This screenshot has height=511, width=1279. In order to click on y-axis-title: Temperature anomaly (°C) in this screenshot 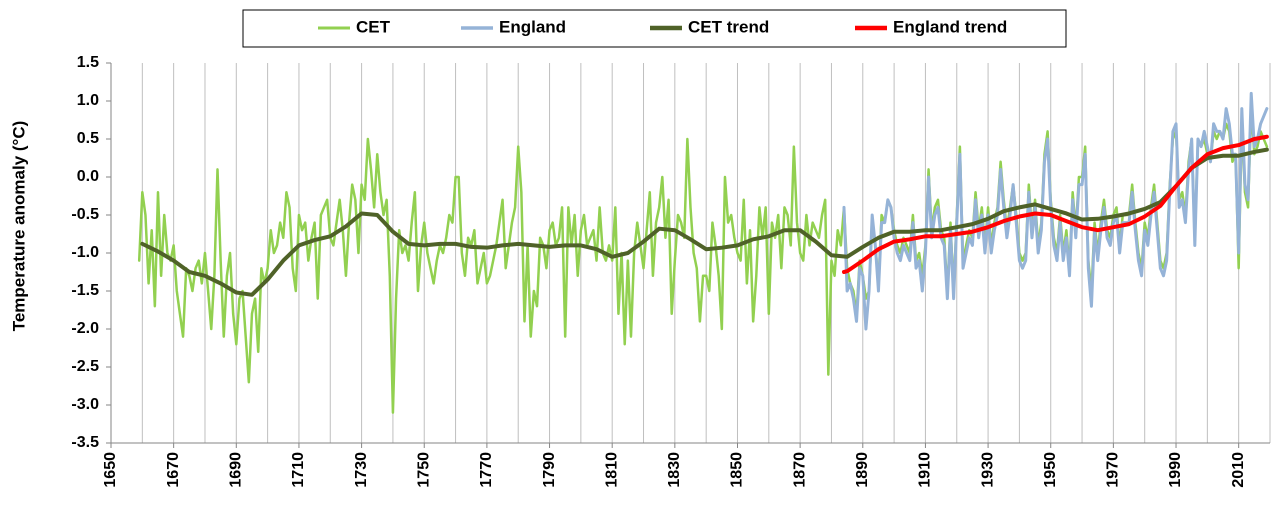, I will do `click(18, 226)`.